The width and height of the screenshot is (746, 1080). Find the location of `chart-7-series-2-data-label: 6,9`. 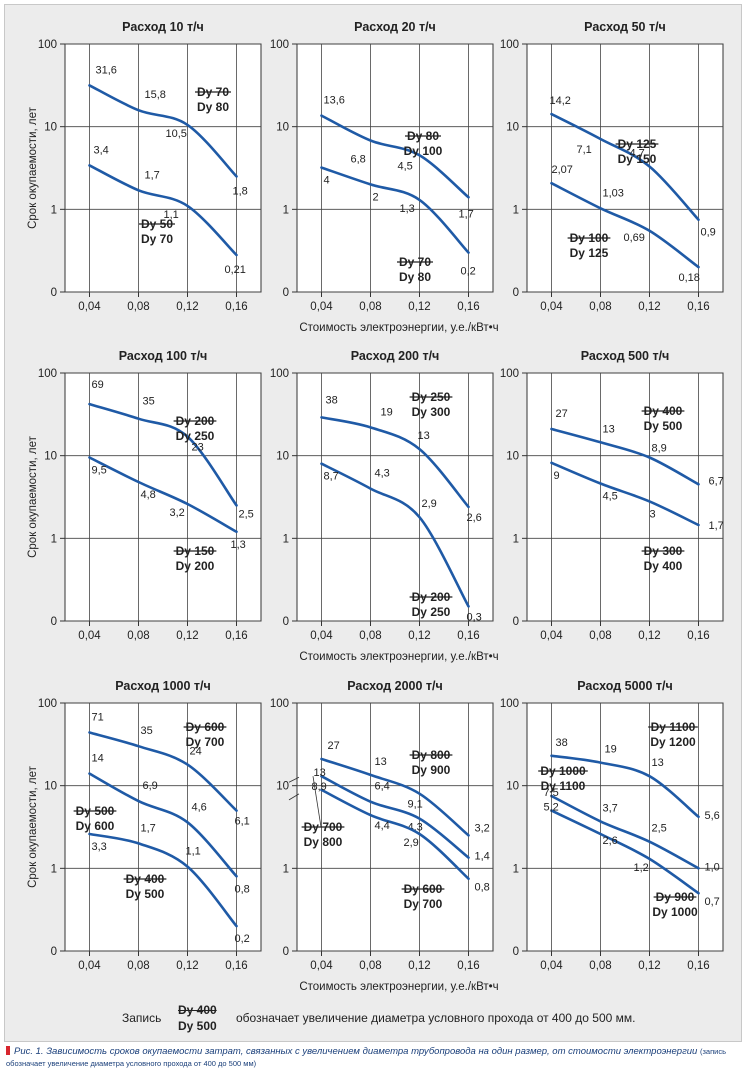

chart-7-series-2-data-label: 6,9 is located at coordinates (150, 786).